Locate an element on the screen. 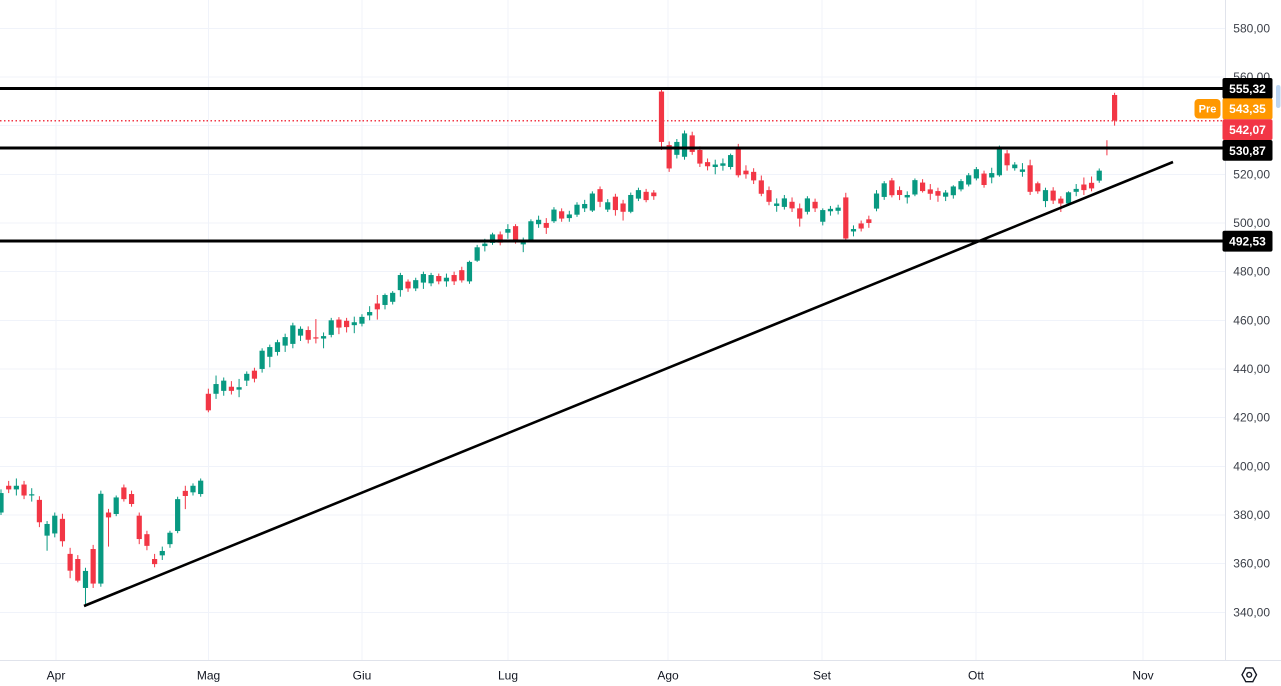 The height and width of the screenshot is (686, 1281). month-label: Mag is located at coordinates (208, 676).